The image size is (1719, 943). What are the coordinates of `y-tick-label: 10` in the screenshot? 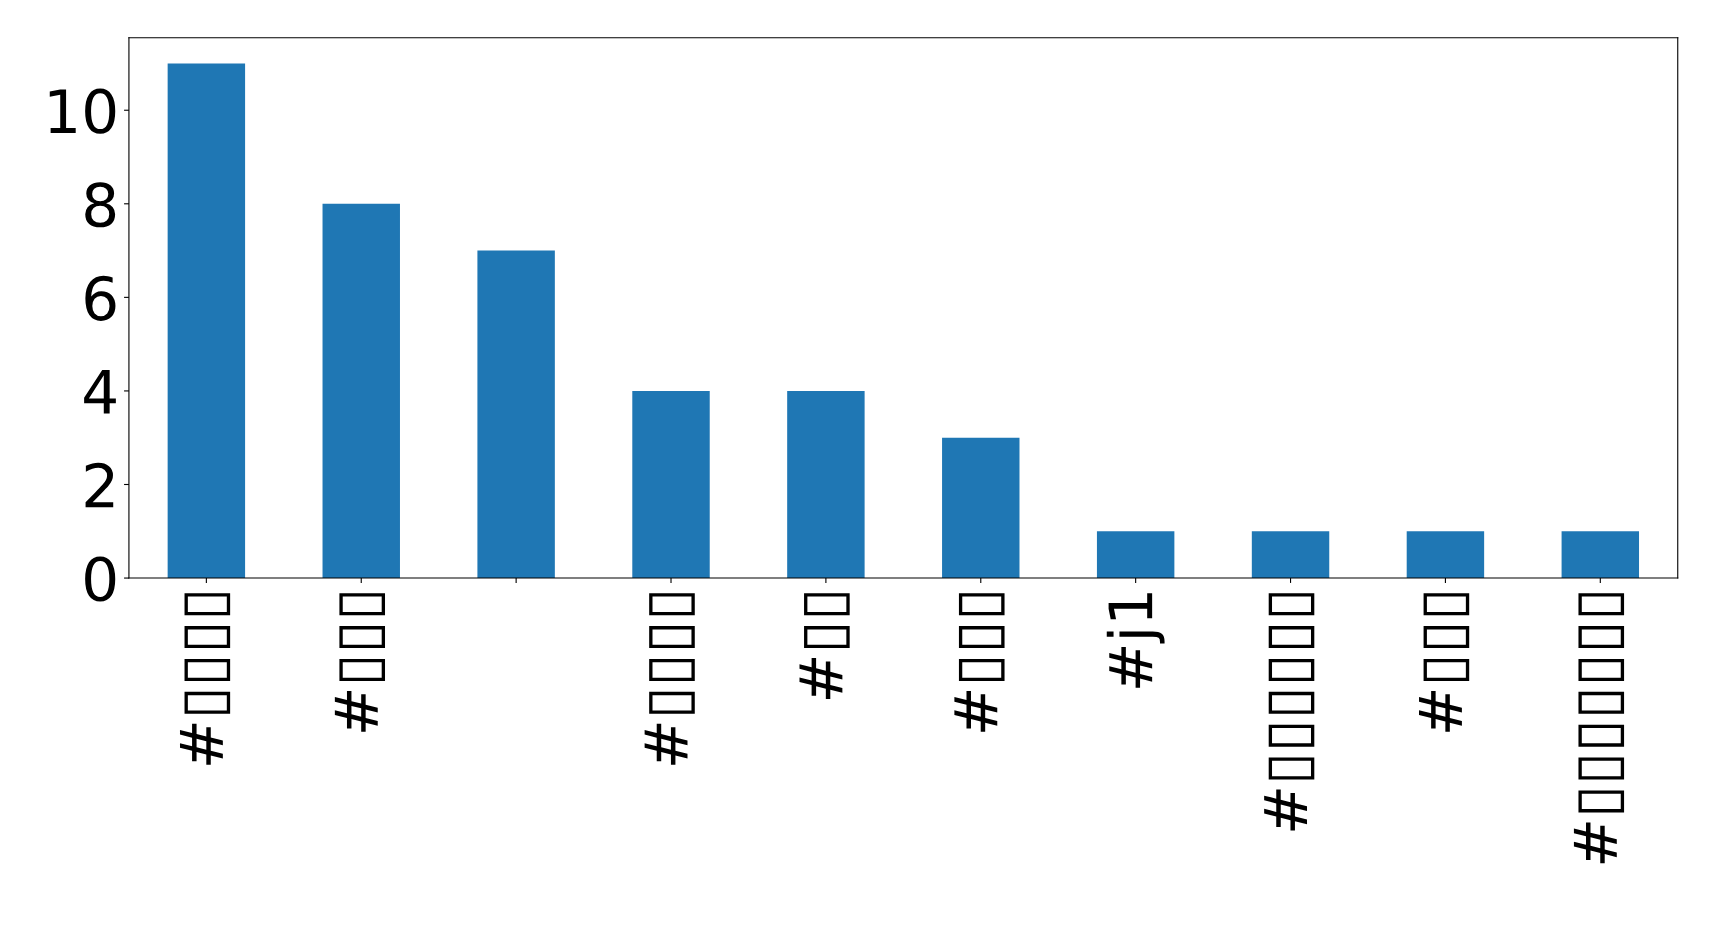 It's located at (82, 111).